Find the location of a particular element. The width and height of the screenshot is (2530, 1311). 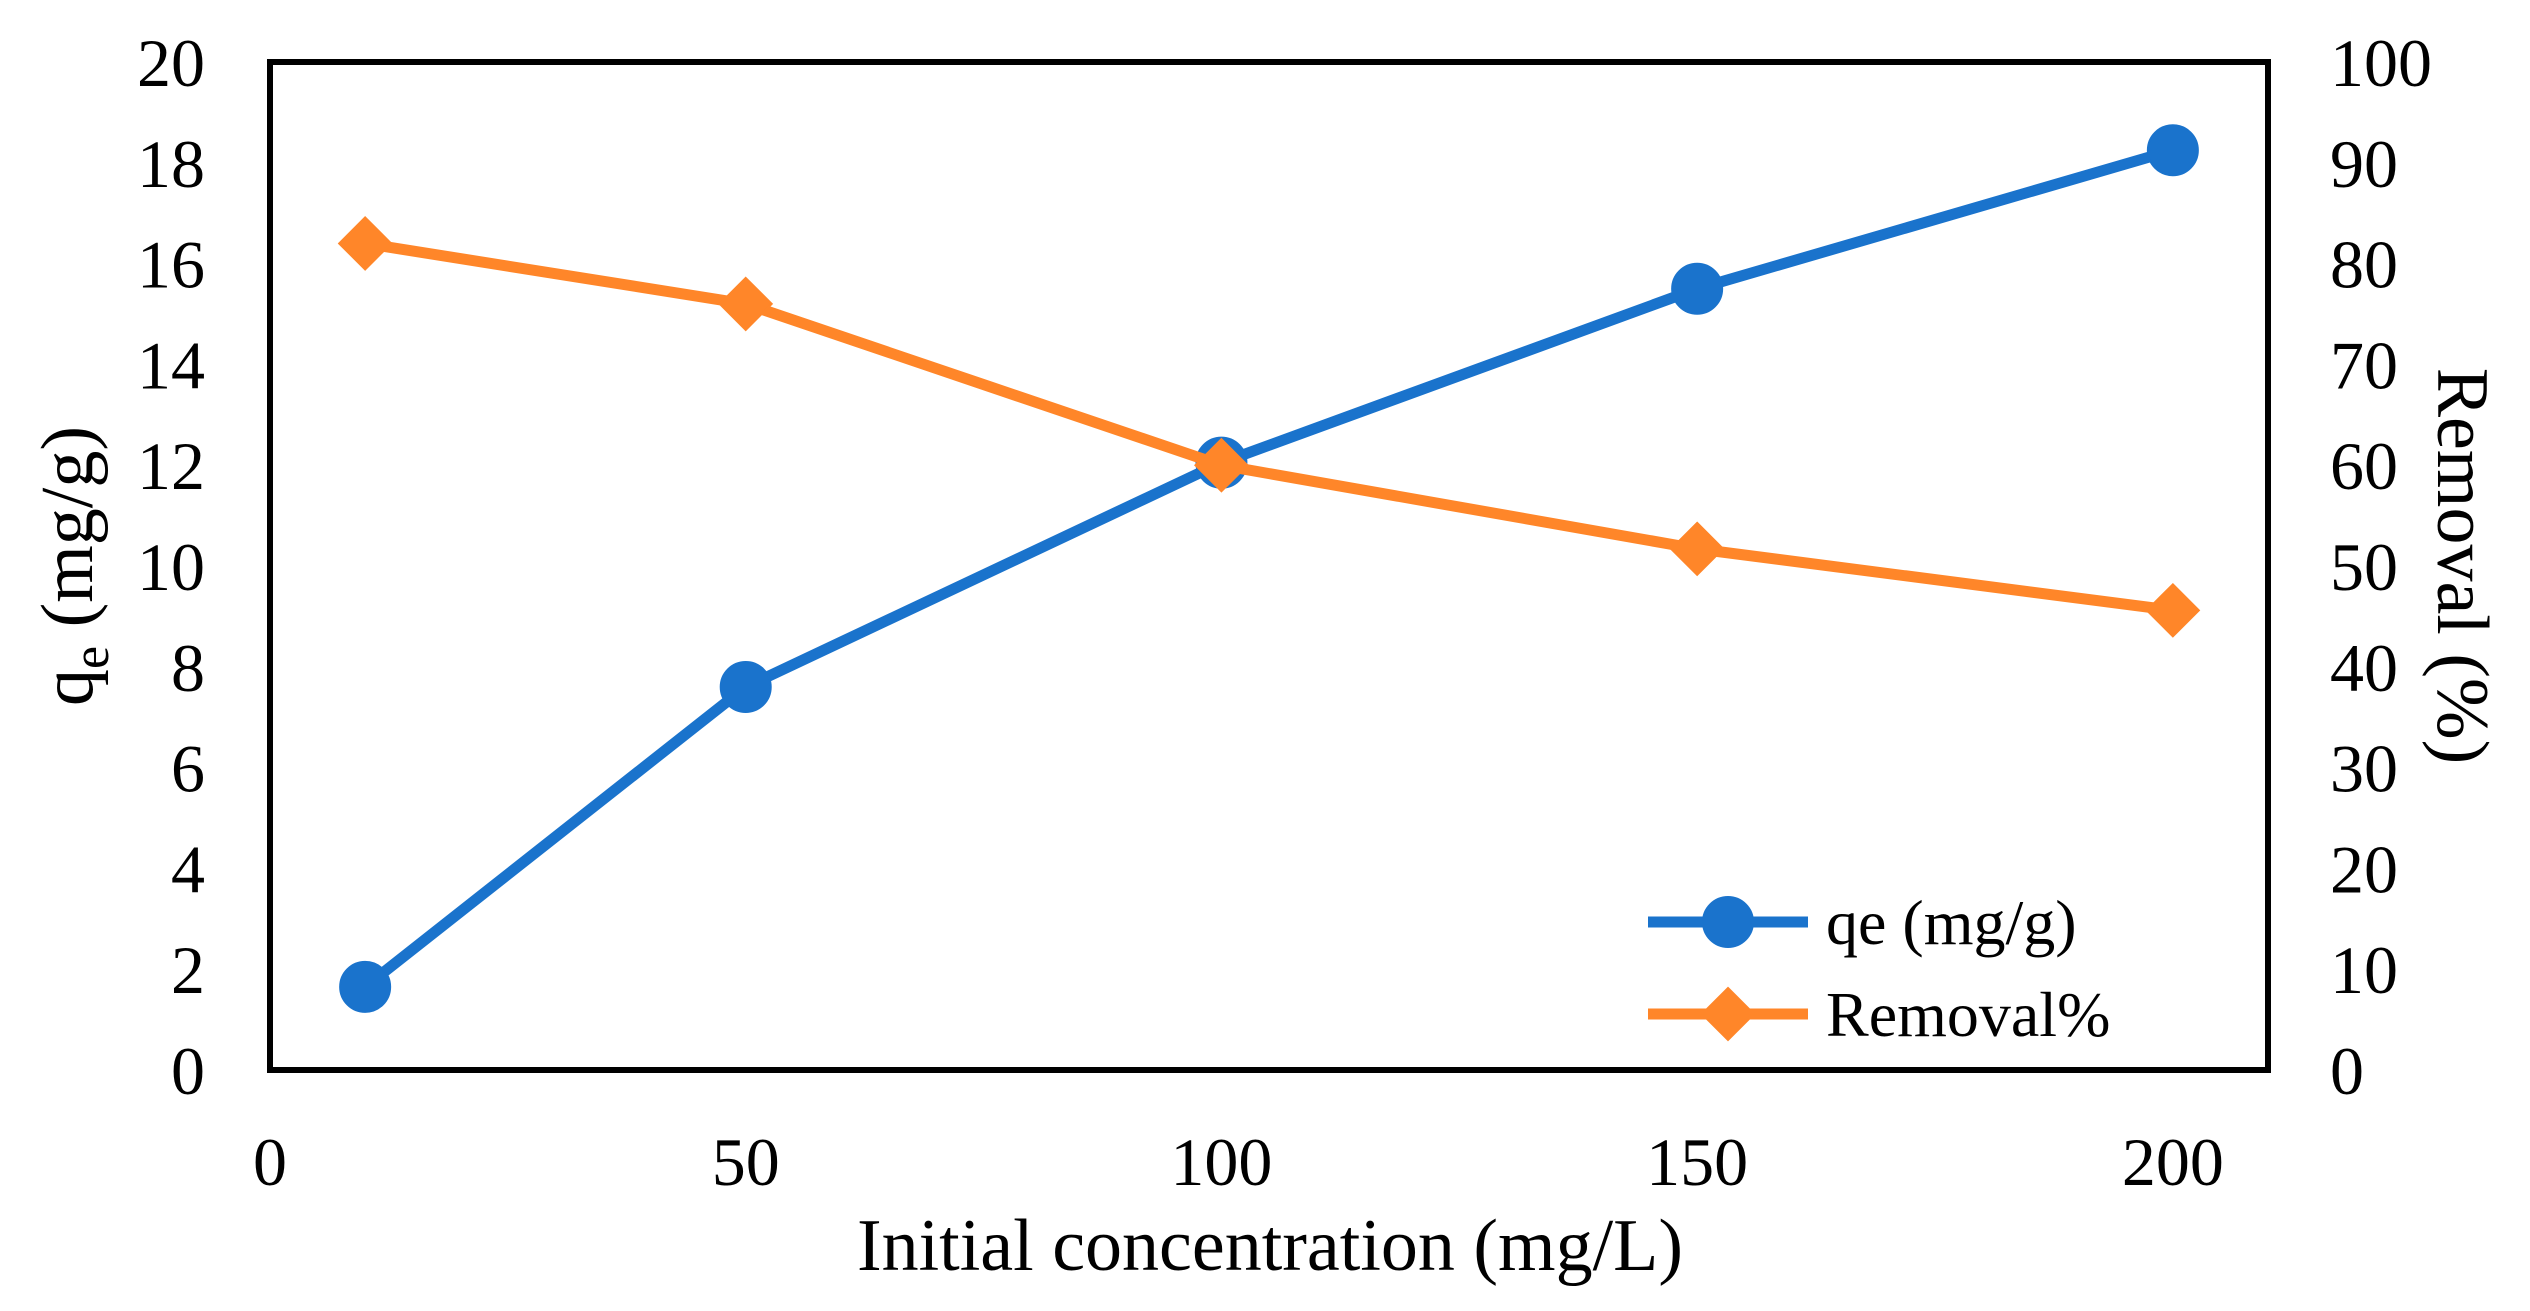

y2-tick-label: 70 is located at coordinates (2364, 365).